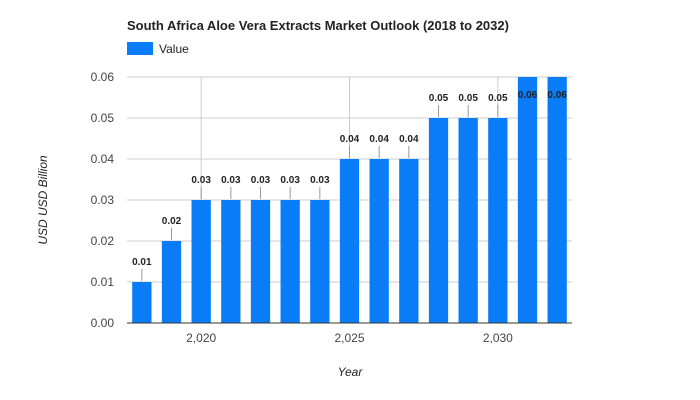  Describe the element at coordinates (43, 200) in the screenshot. I see `y-axis-title: USD USD Billion` at that location.